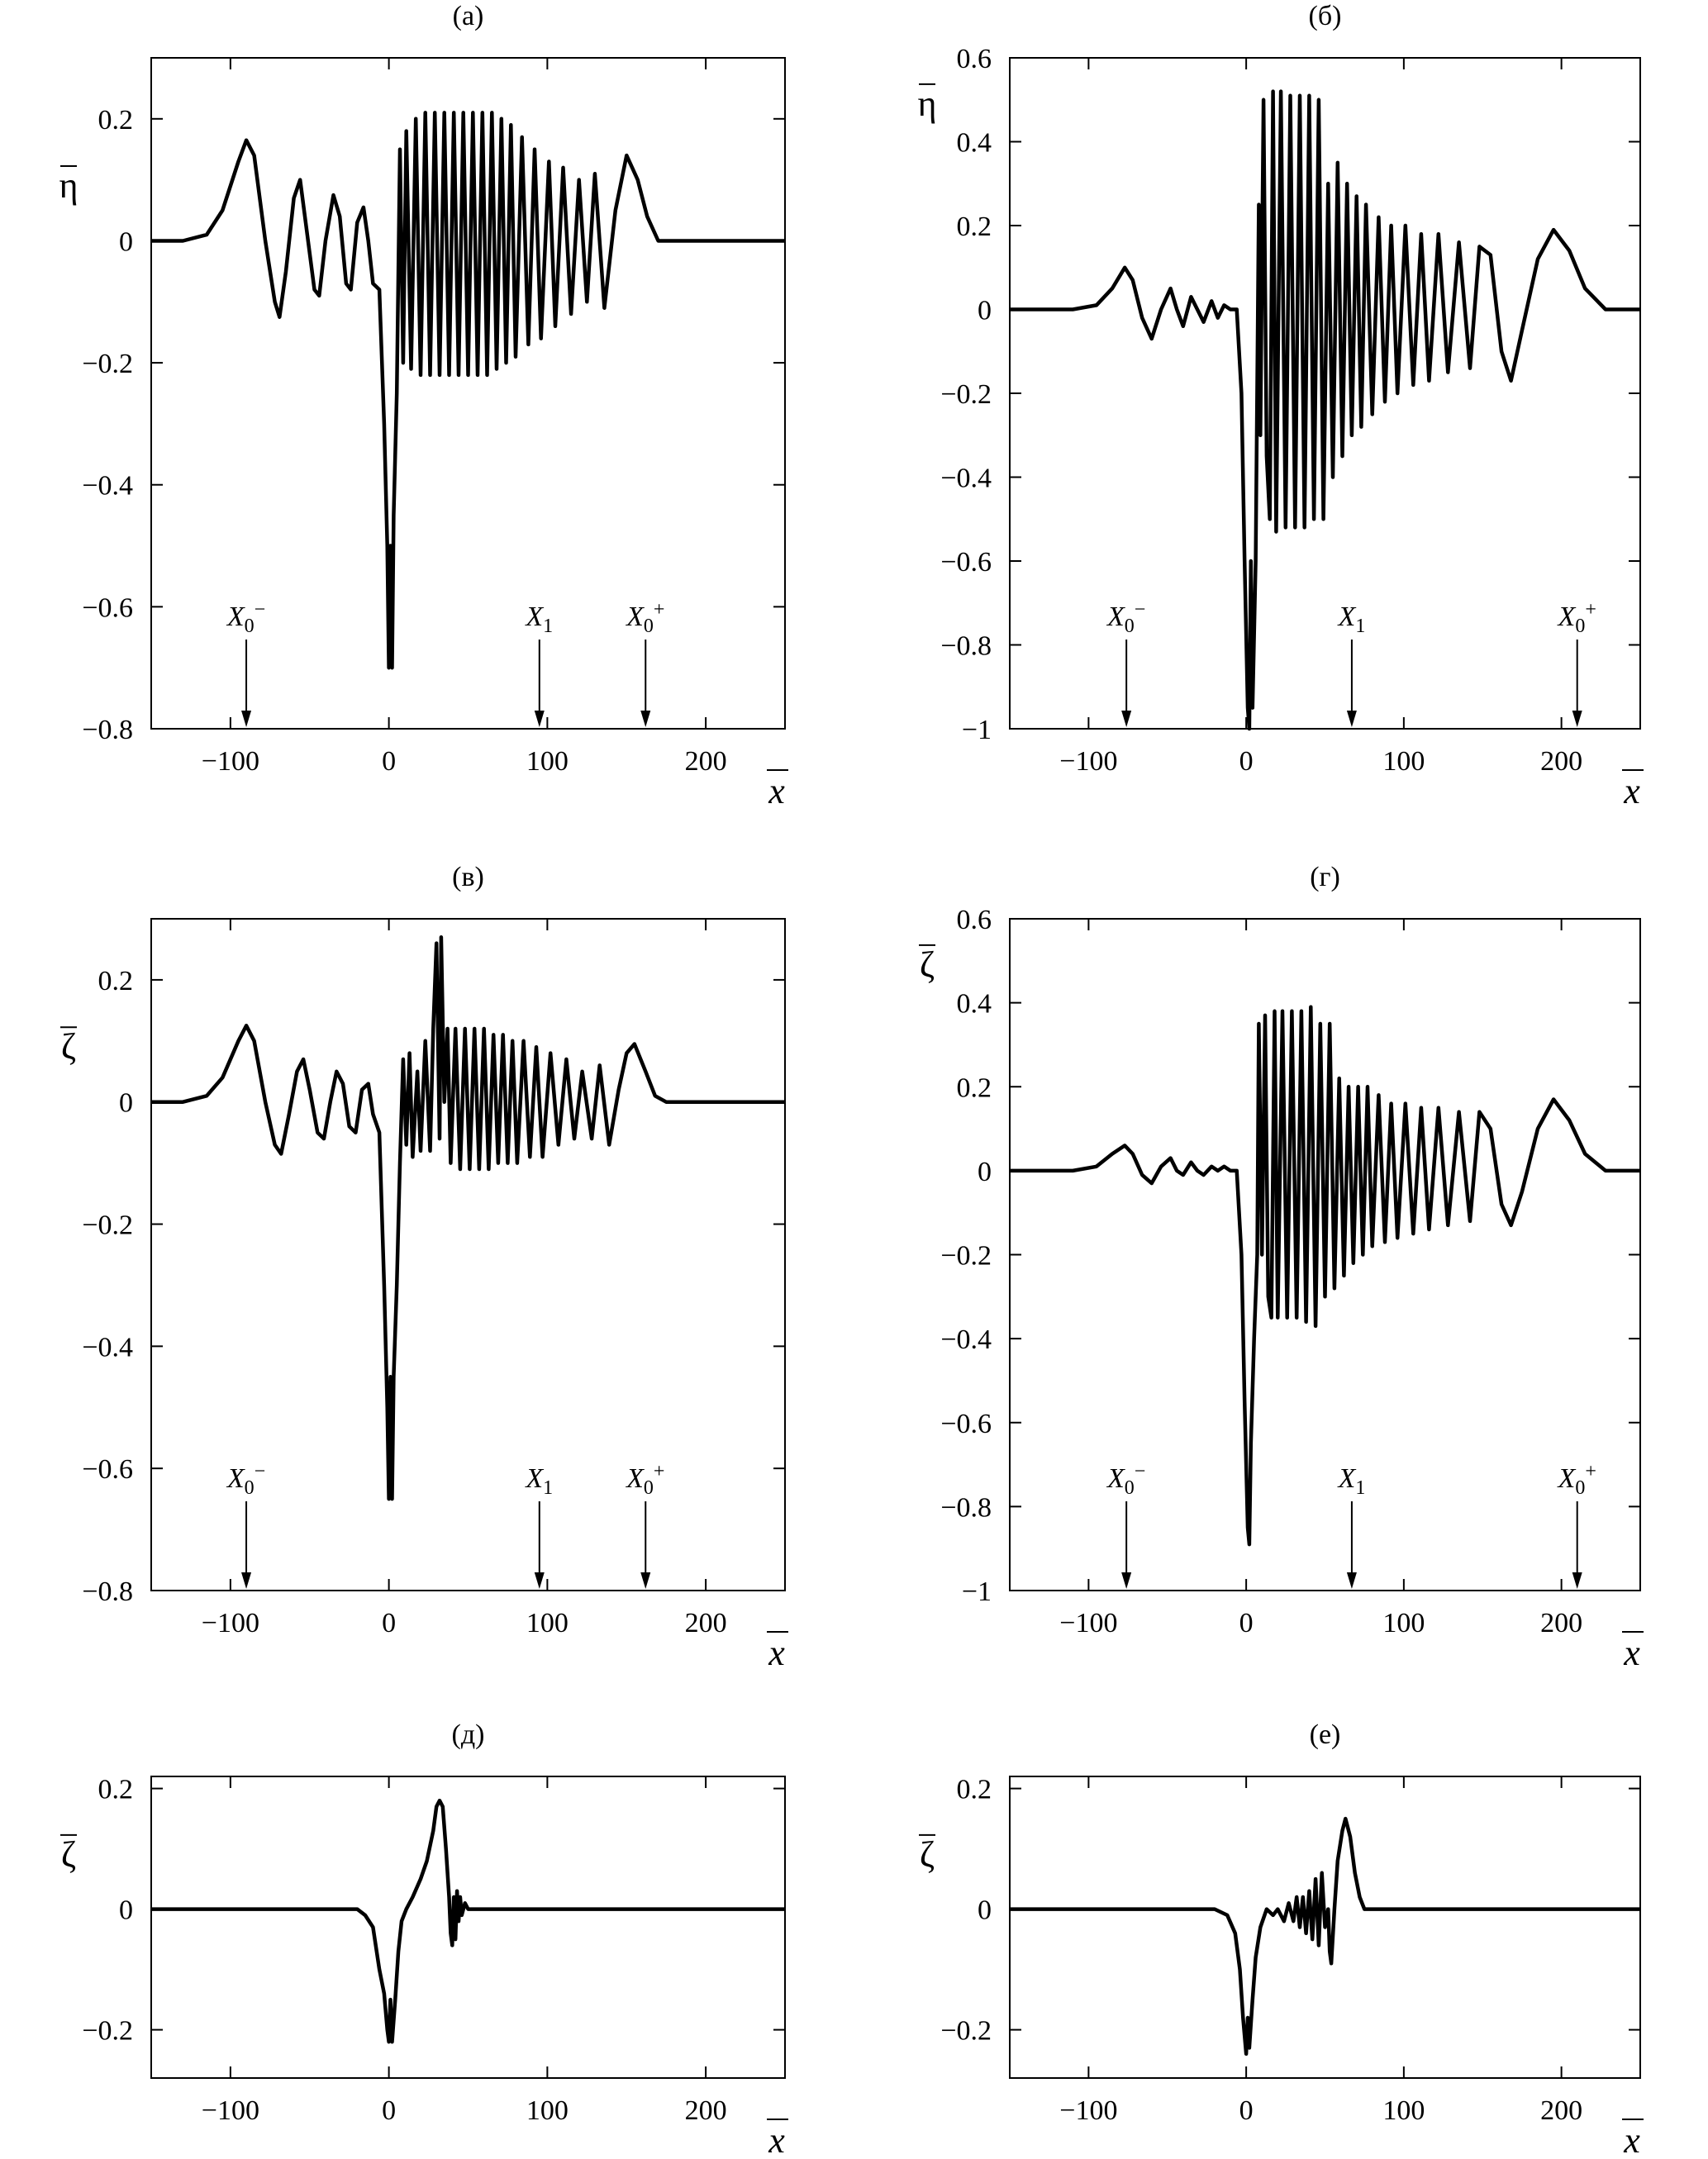  I want to click on panel-title: (д), so click(468, 1734).